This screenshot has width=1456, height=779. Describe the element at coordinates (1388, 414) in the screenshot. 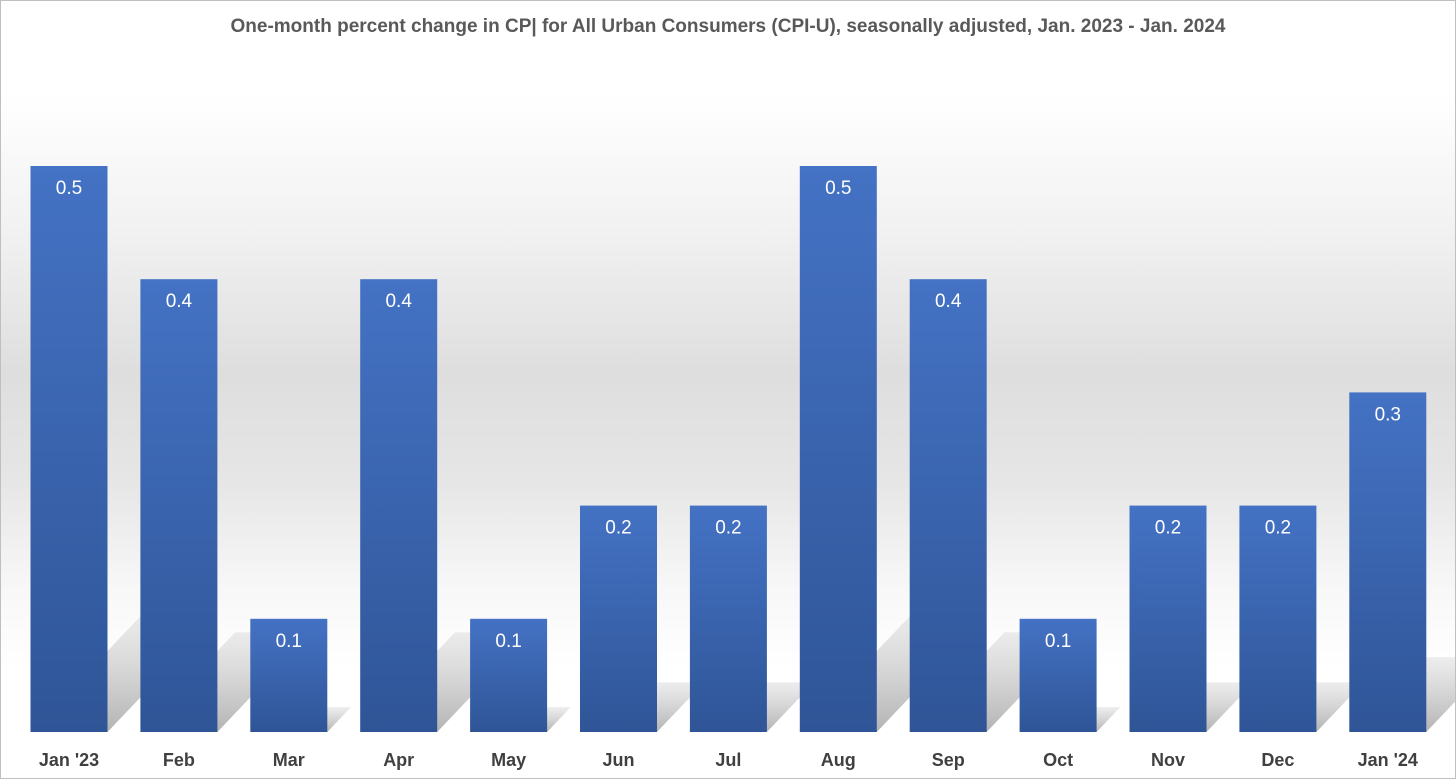

I see `bar-value-label: 0.3` at that location.